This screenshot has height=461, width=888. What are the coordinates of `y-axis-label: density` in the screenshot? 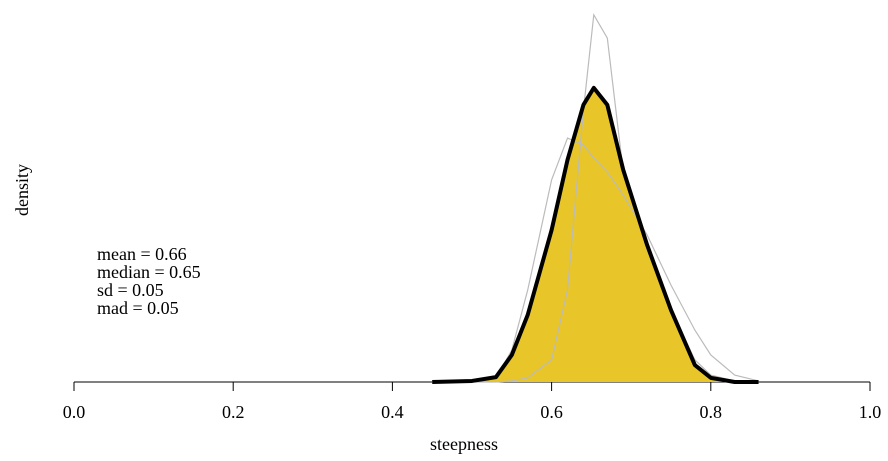 It's located at (22, 190).